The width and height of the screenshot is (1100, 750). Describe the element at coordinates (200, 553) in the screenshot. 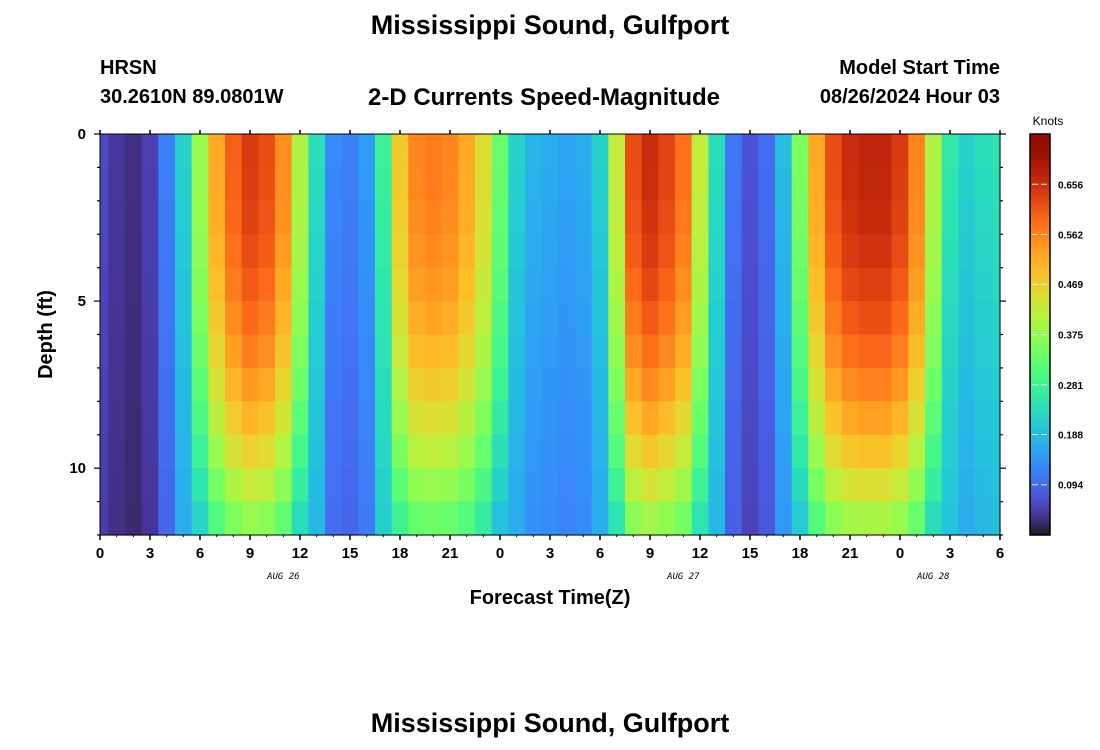

I see `x-tick-label: 6` at that location.